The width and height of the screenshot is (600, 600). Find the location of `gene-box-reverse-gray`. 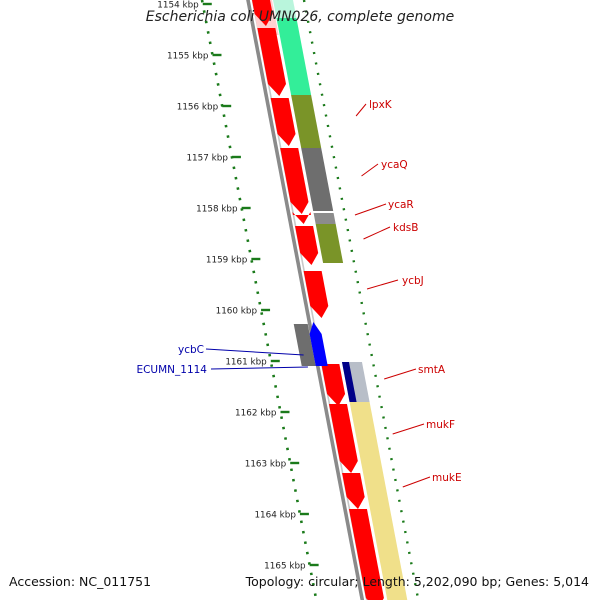

gene-box-reverse-gray is located at coordinates (304, 345).